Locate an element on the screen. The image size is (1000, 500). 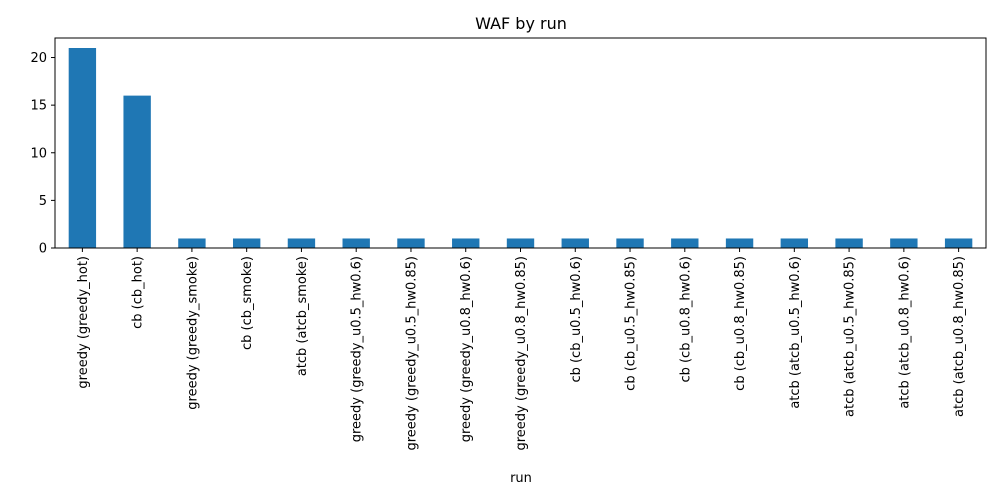
x-tick-label: greedy (greedy_u0.8_hw0.6) is located at coordinates (466, 349).